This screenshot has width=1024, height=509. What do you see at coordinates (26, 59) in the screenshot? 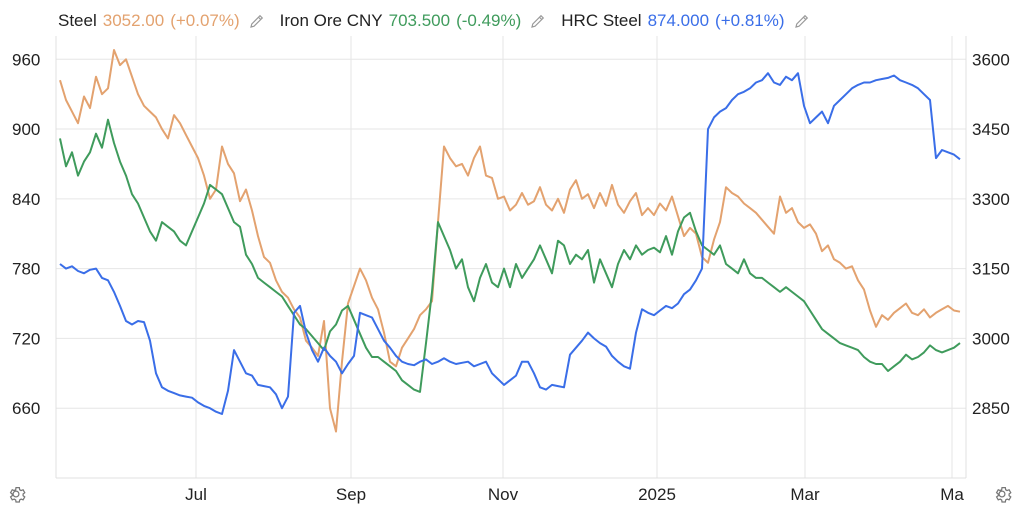
I see `left-tick-label: 960` at bounding box center [26, 59].